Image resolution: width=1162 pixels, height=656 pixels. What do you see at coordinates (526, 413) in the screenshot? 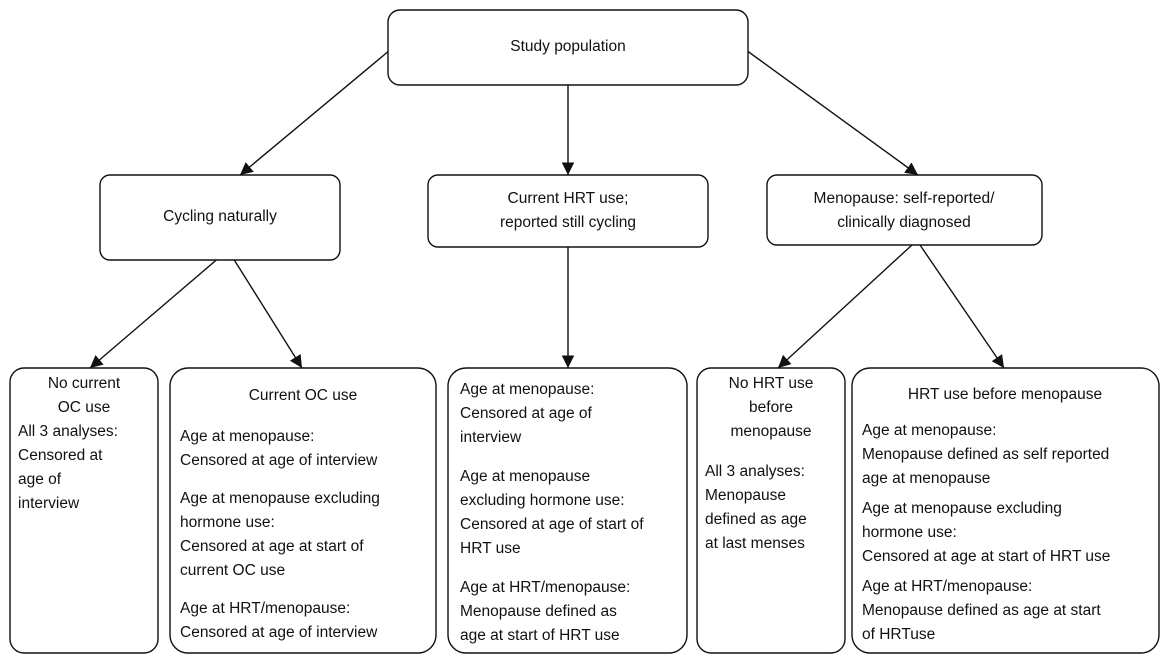
I see `leaf-text: Censored at age of` at bounding box center [526, 413].